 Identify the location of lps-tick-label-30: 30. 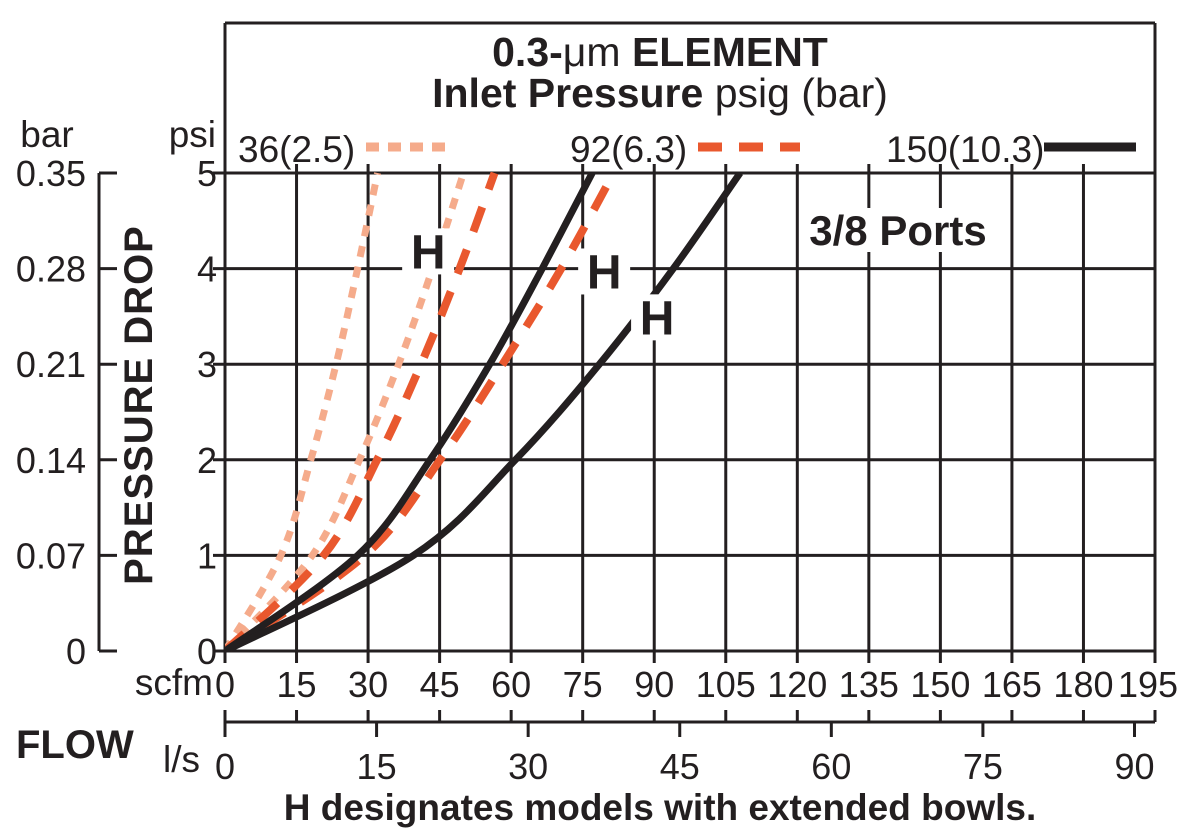
(528, 766).